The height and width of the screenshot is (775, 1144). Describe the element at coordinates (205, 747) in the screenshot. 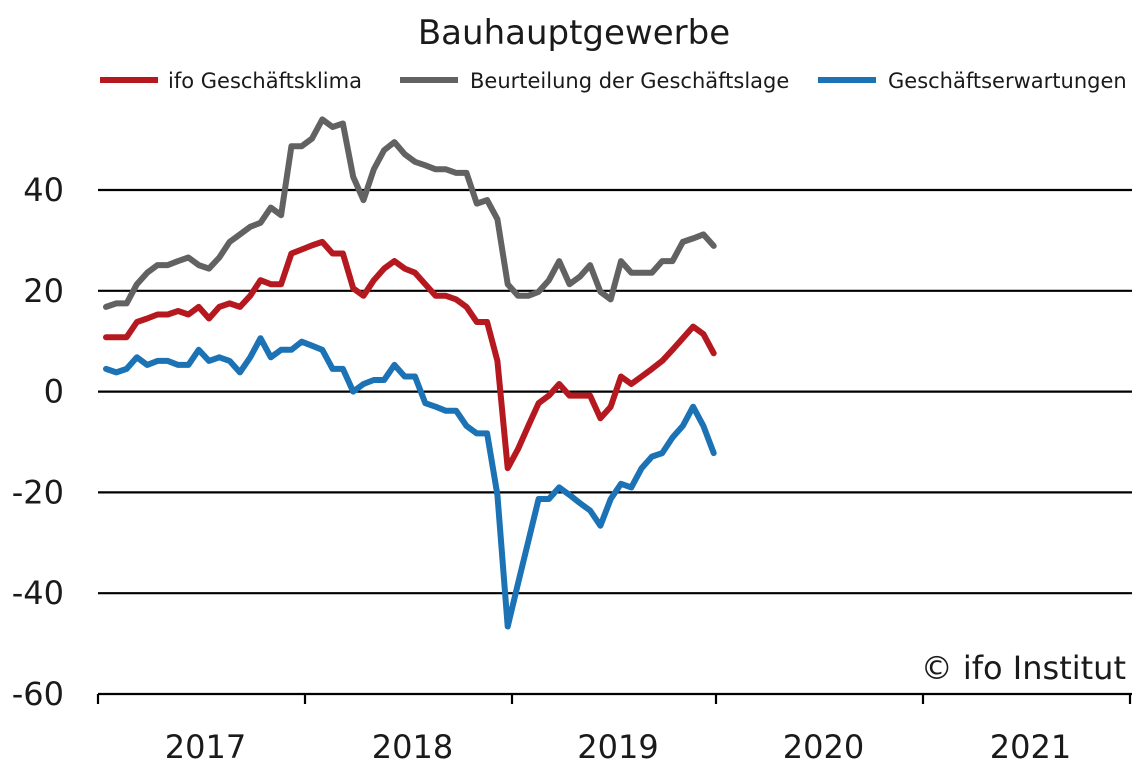

I see `x-tick-label: 2017` at that location.